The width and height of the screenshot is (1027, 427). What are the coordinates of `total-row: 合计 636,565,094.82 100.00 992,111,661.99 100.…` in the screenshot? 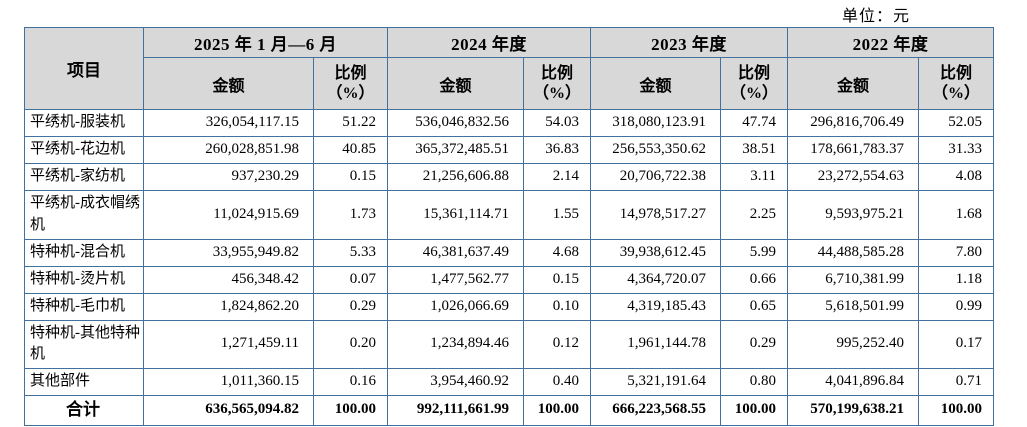 It's located at (509, 410).